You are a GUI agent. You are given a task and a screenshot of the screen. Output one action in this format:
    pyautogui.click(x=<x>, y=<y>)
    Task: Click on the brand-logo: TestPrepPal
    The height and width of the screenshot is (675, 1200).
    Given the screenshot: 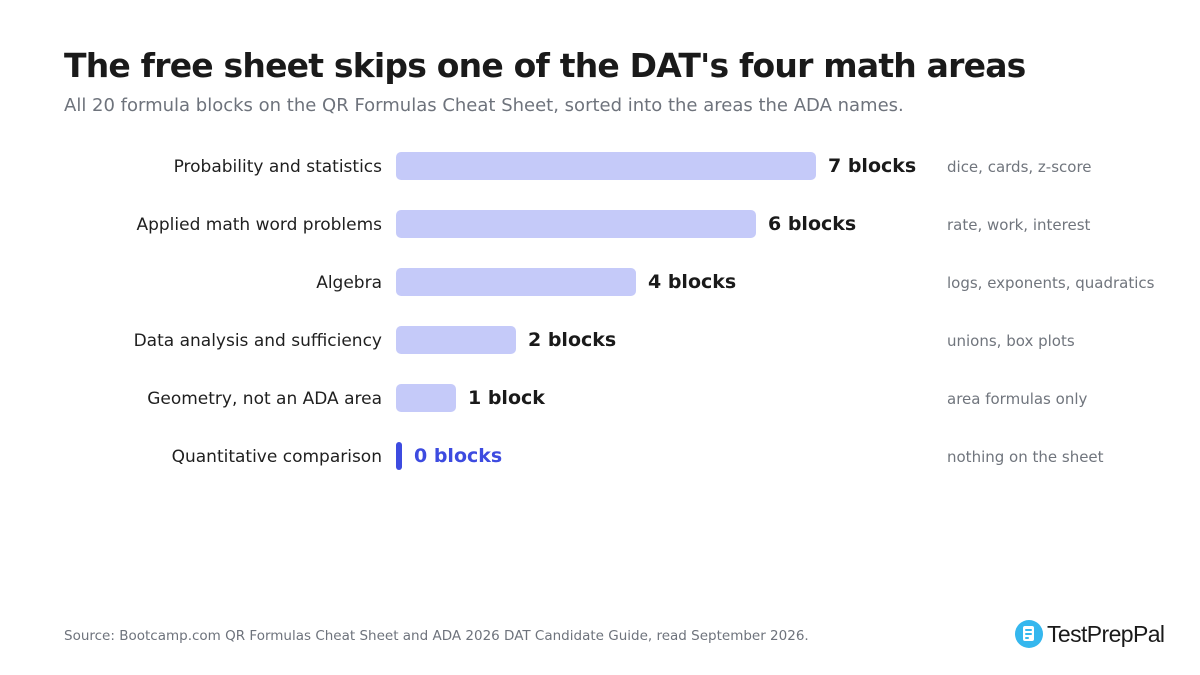 What is the action you would take?
    pyautogui.click(x=1090, y=634)
    